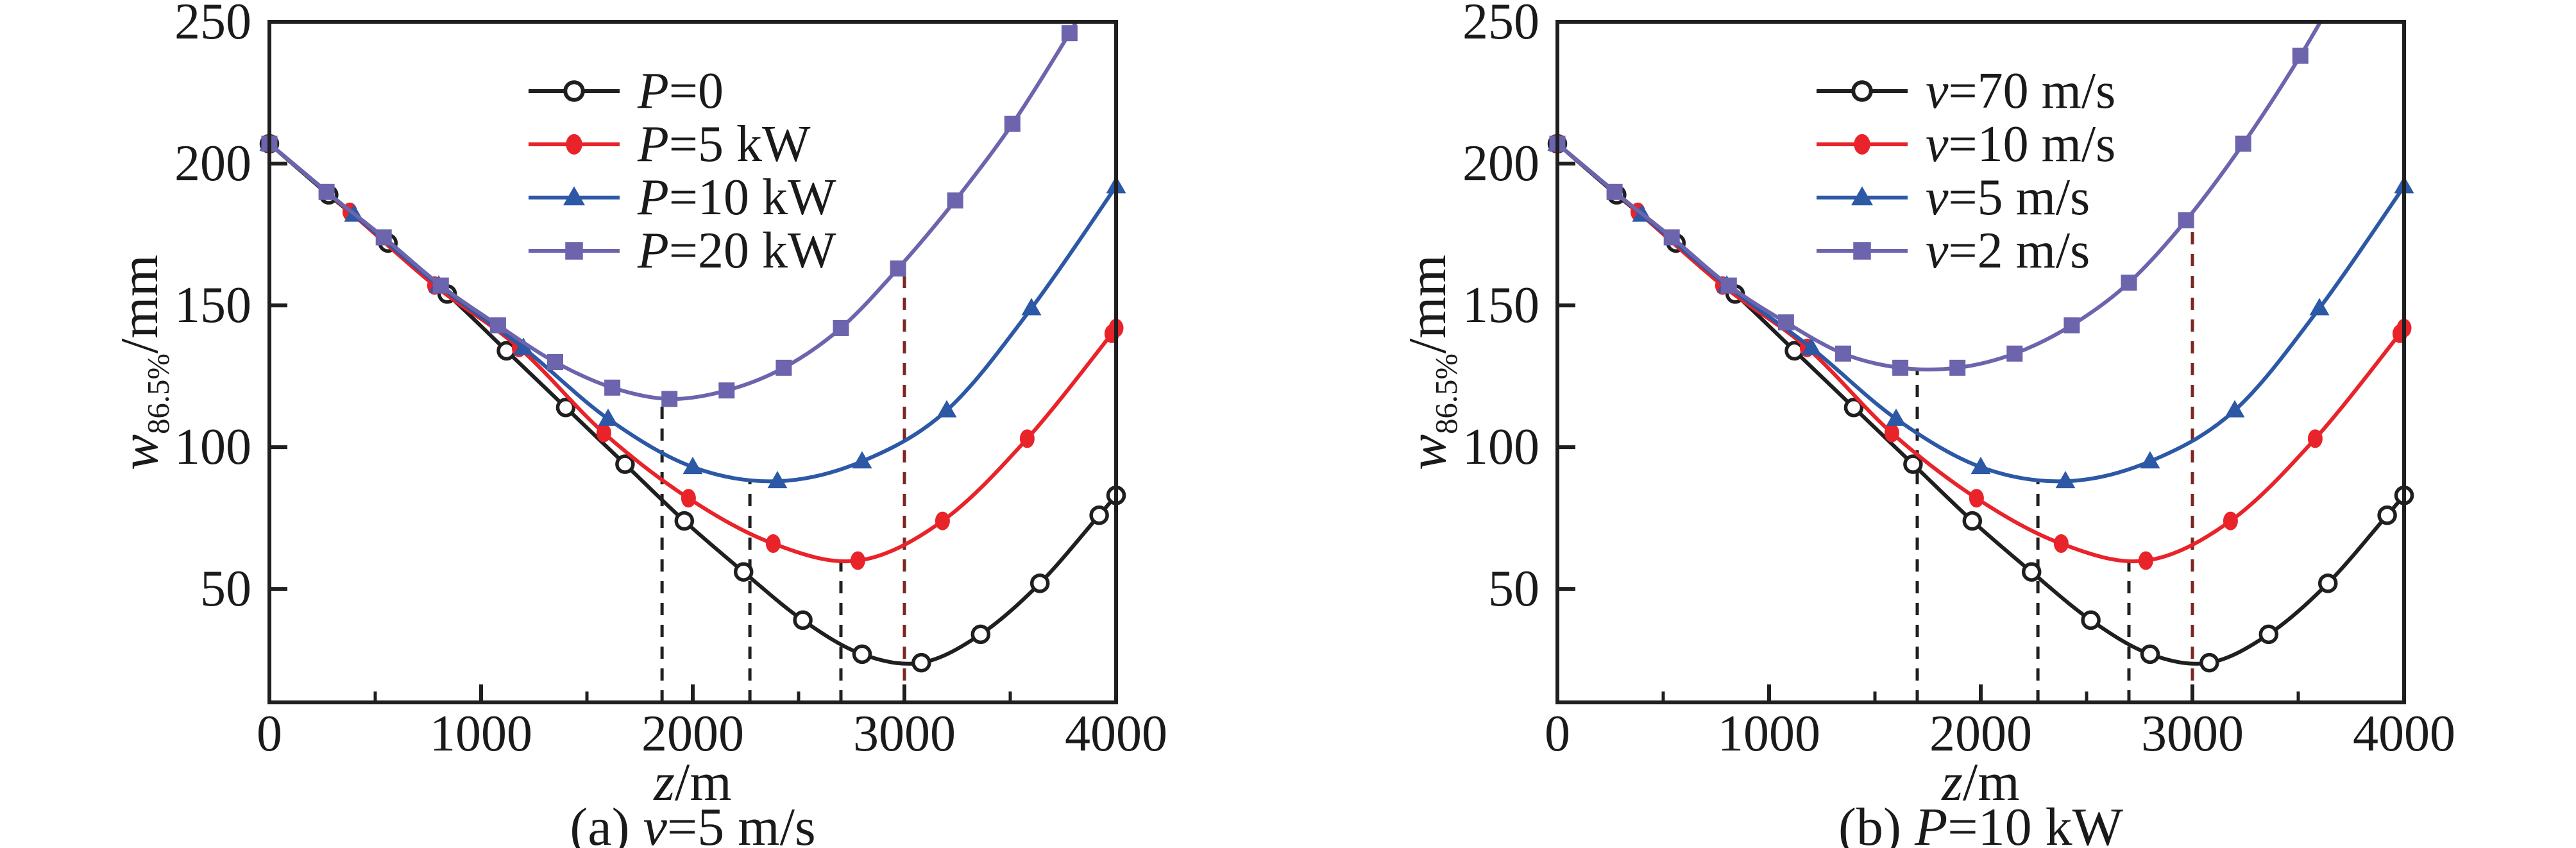 This screenshot has height=848, width=2576. I want to click on caption-index: (a), so click(606, 823).